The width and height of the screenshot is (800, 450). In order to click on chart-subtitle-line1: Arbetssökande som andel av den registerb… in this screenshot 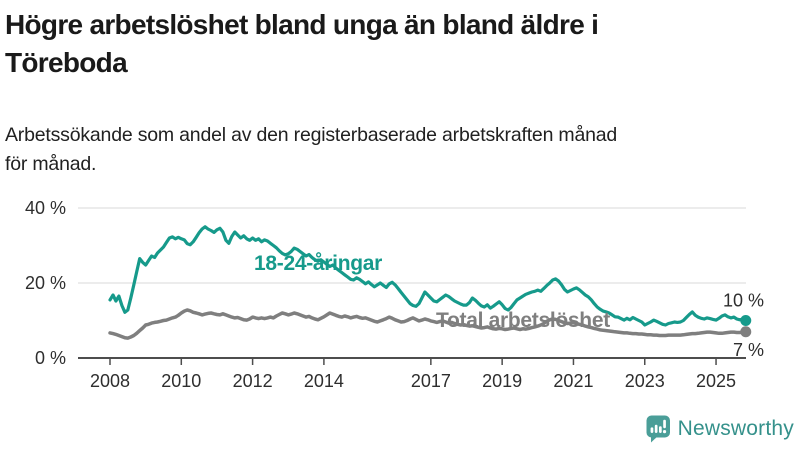, I will do `click(311, 135)`.